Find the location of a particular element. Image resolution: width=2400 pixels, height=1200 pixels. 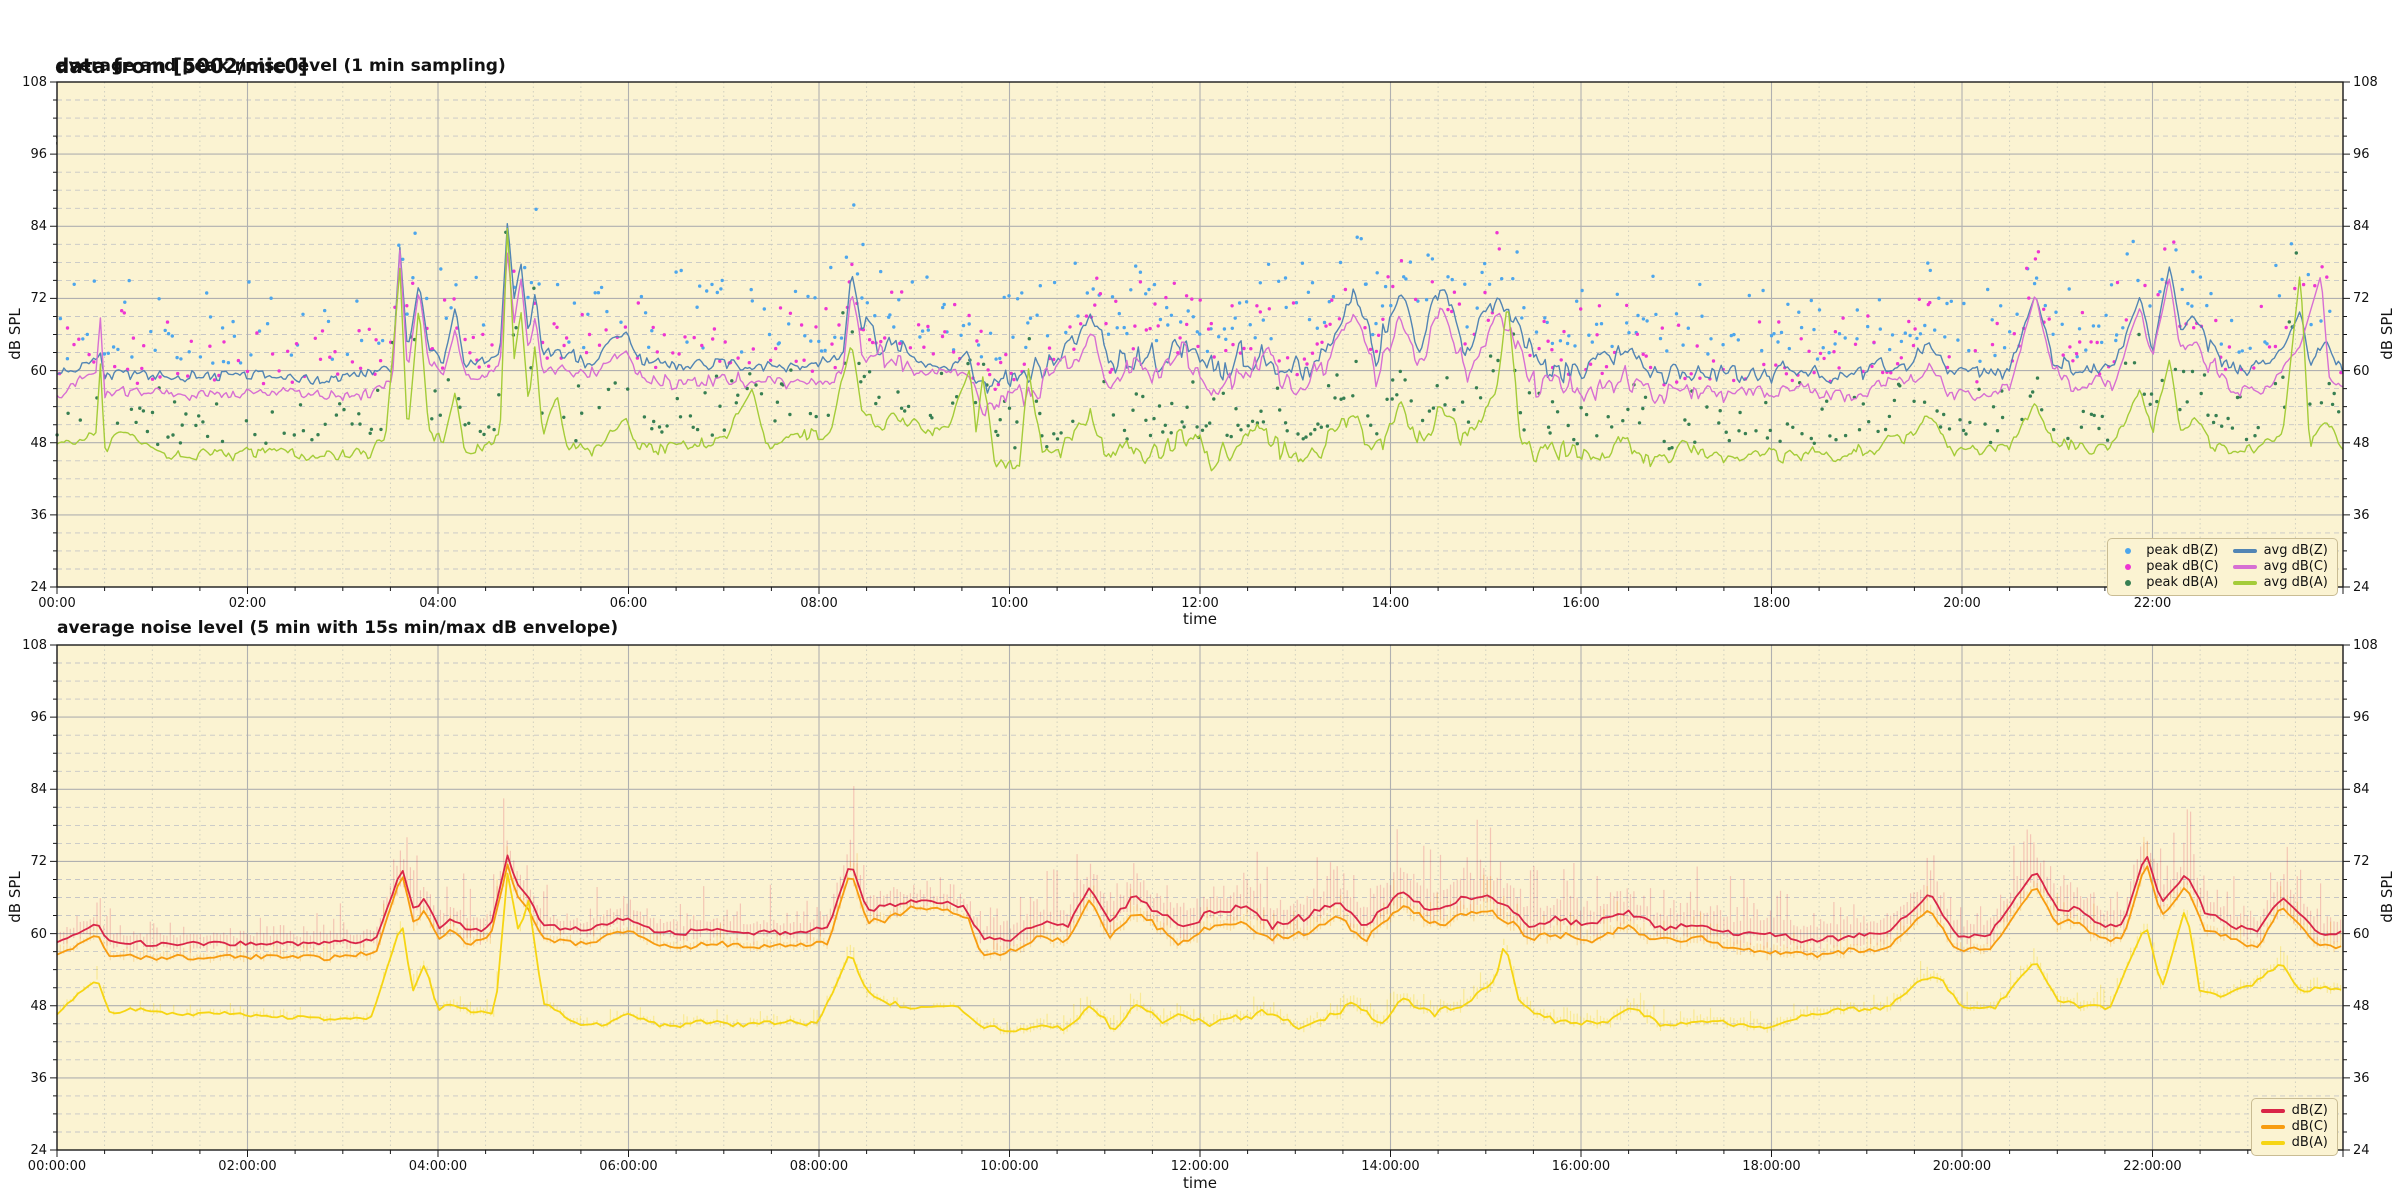

legend-label: avg dB(A) is located at coordinates (2295, 582).